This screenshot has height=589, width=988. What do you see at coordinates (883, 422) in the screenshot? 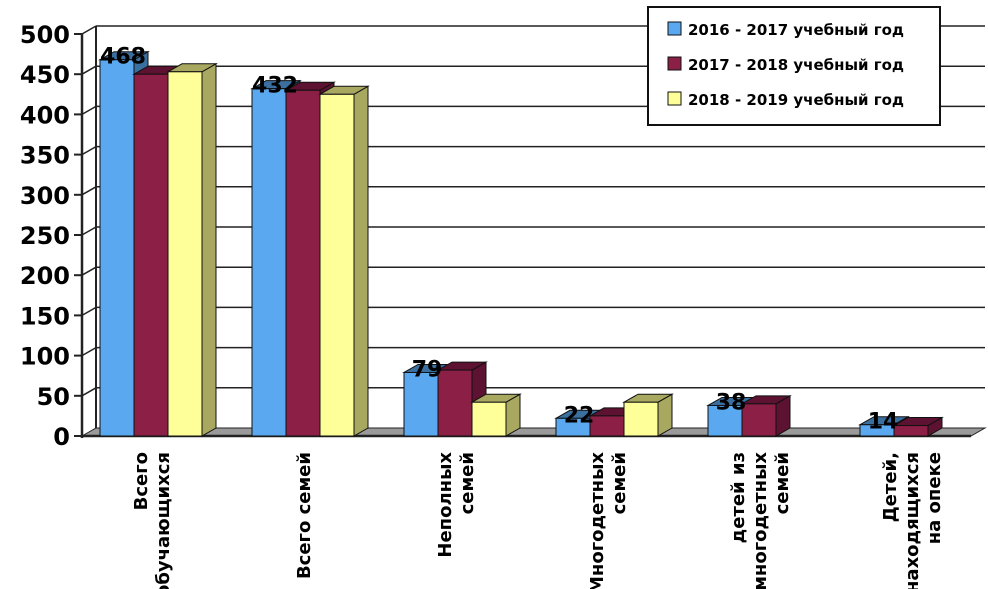
I see `data-label: 14` at bounding box center [883, 422].